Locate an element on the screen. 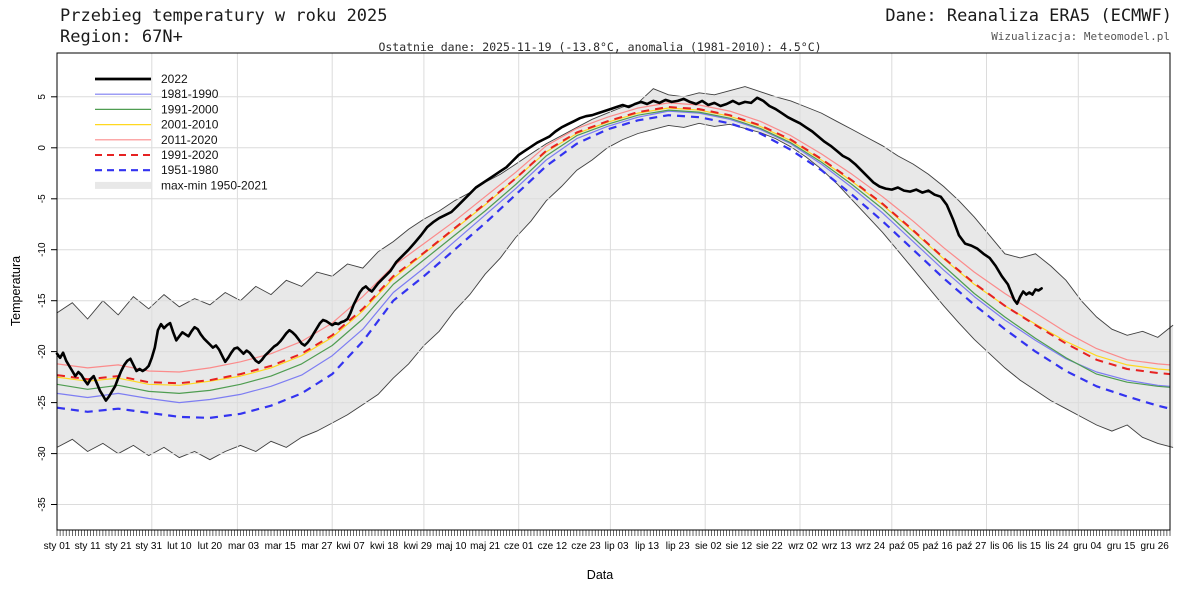 This screenshot has height=600, width=1200. x-tick-label: sie 02 is located at coordinates (708, 546).